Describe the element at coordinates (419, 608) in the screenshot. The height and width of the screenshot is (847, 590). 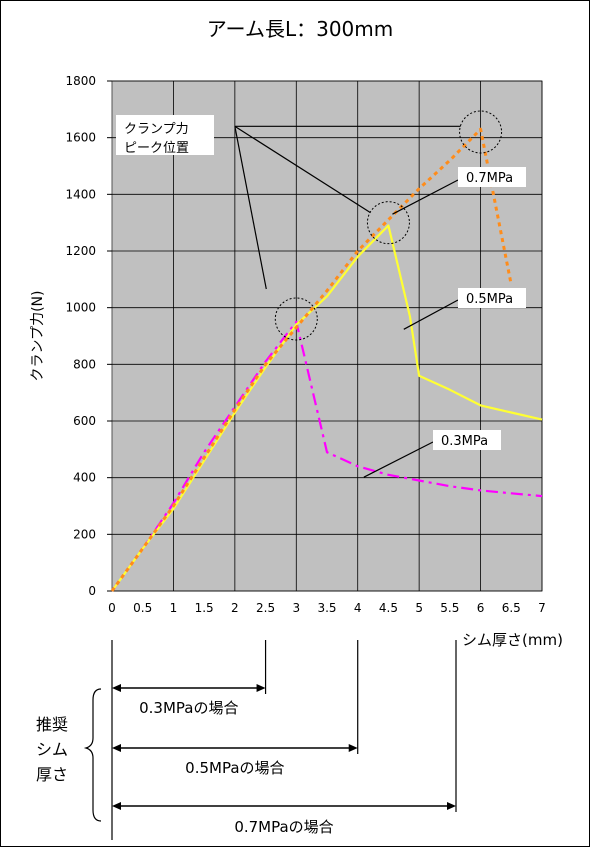
I see `x-tick-label: 5` at that location.